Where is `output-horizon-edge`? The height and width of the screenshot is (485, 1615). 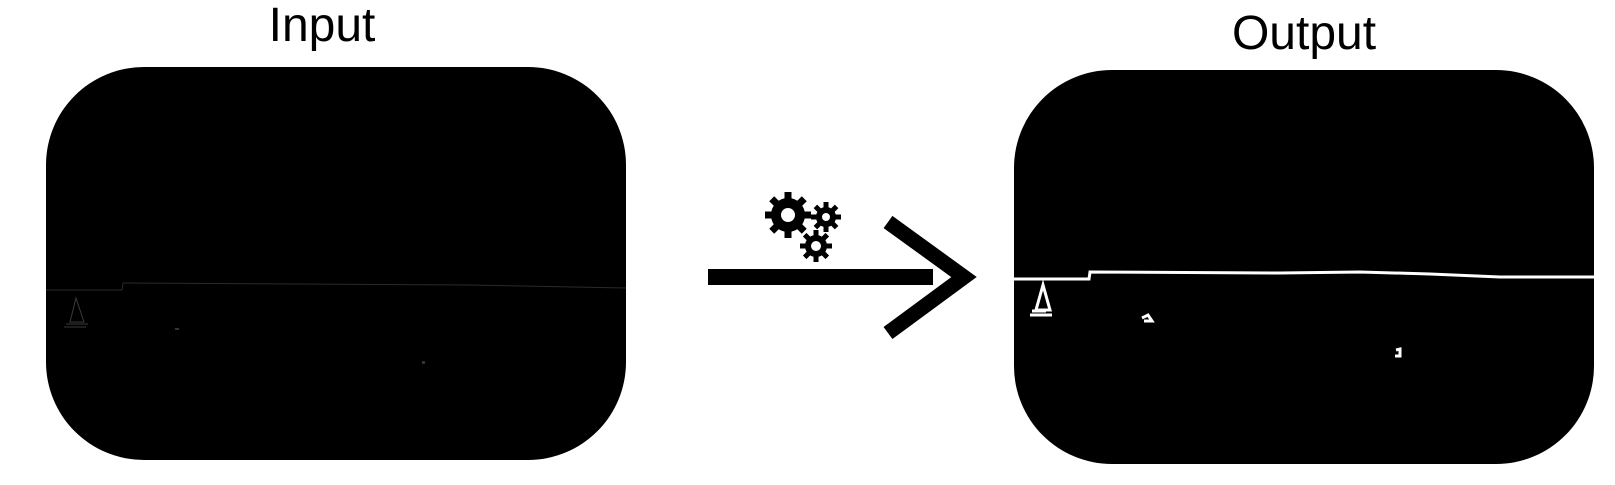
output-horizon-edge is located at coordinates (1304, 275).